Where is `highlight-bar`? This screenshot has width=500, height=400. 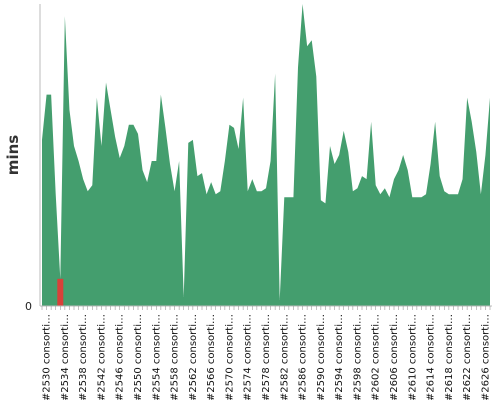 highlight-bar is located at coordinates (60, 292).